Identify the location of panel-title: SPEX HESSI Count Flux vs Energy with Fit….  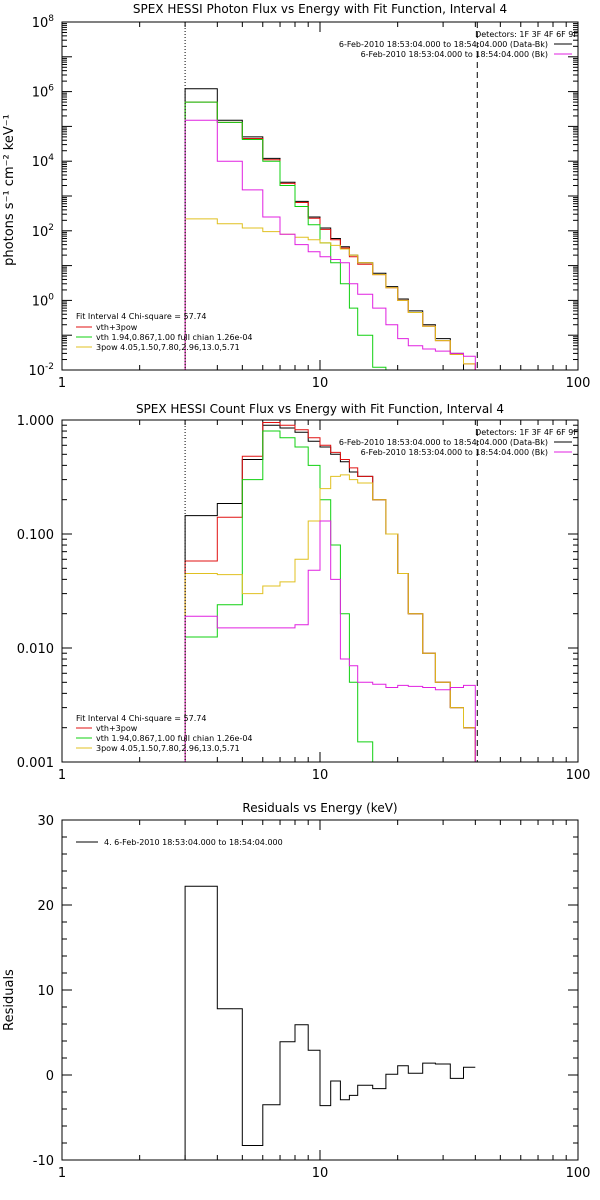
(320, 409).